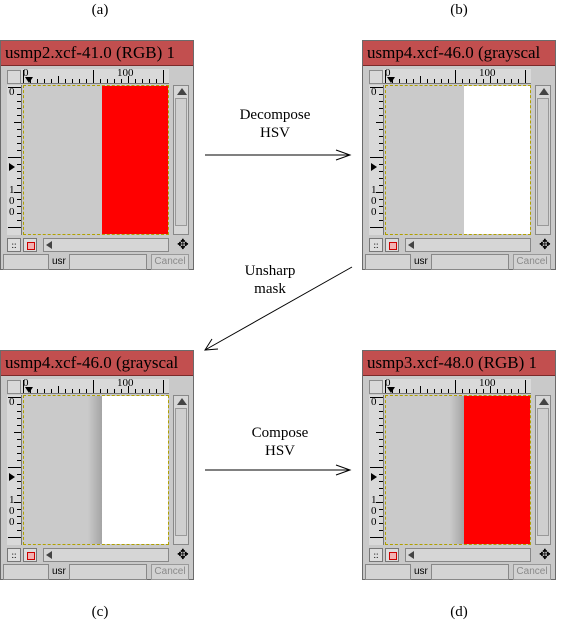  What do you see at coordinates (29, 80) in the screenshot?
I see `hruler-pointer-marker` at bounding box center [29, 80].